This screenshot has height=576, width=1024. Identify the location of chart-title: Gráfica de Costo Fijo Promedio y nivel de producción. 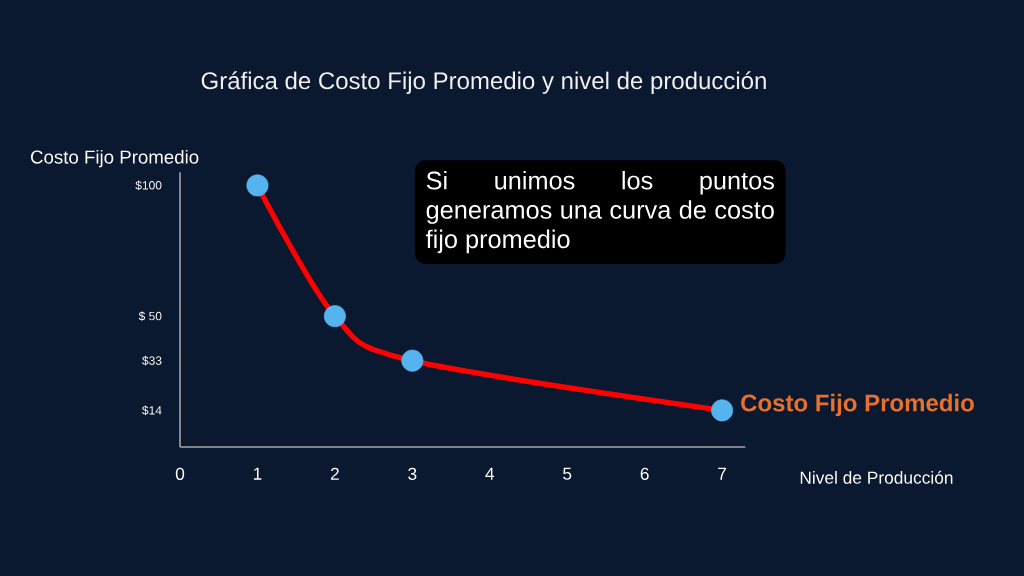
(483, 82).